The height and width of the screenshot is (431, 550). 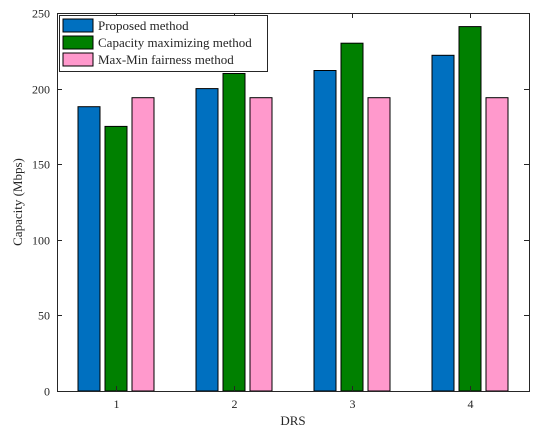 What do you see at coordinates (166, 59) in the screenshot?
I see `legend-label-3: Max-Min fairness method` at bounding box center [166, 59].